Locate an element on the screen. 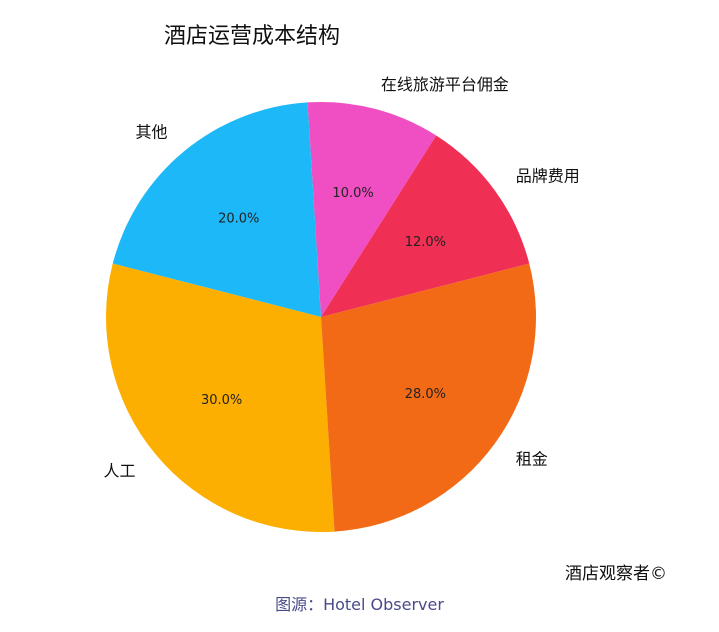  watermark: 酒店观察者© is located at coordinates (616, 574).